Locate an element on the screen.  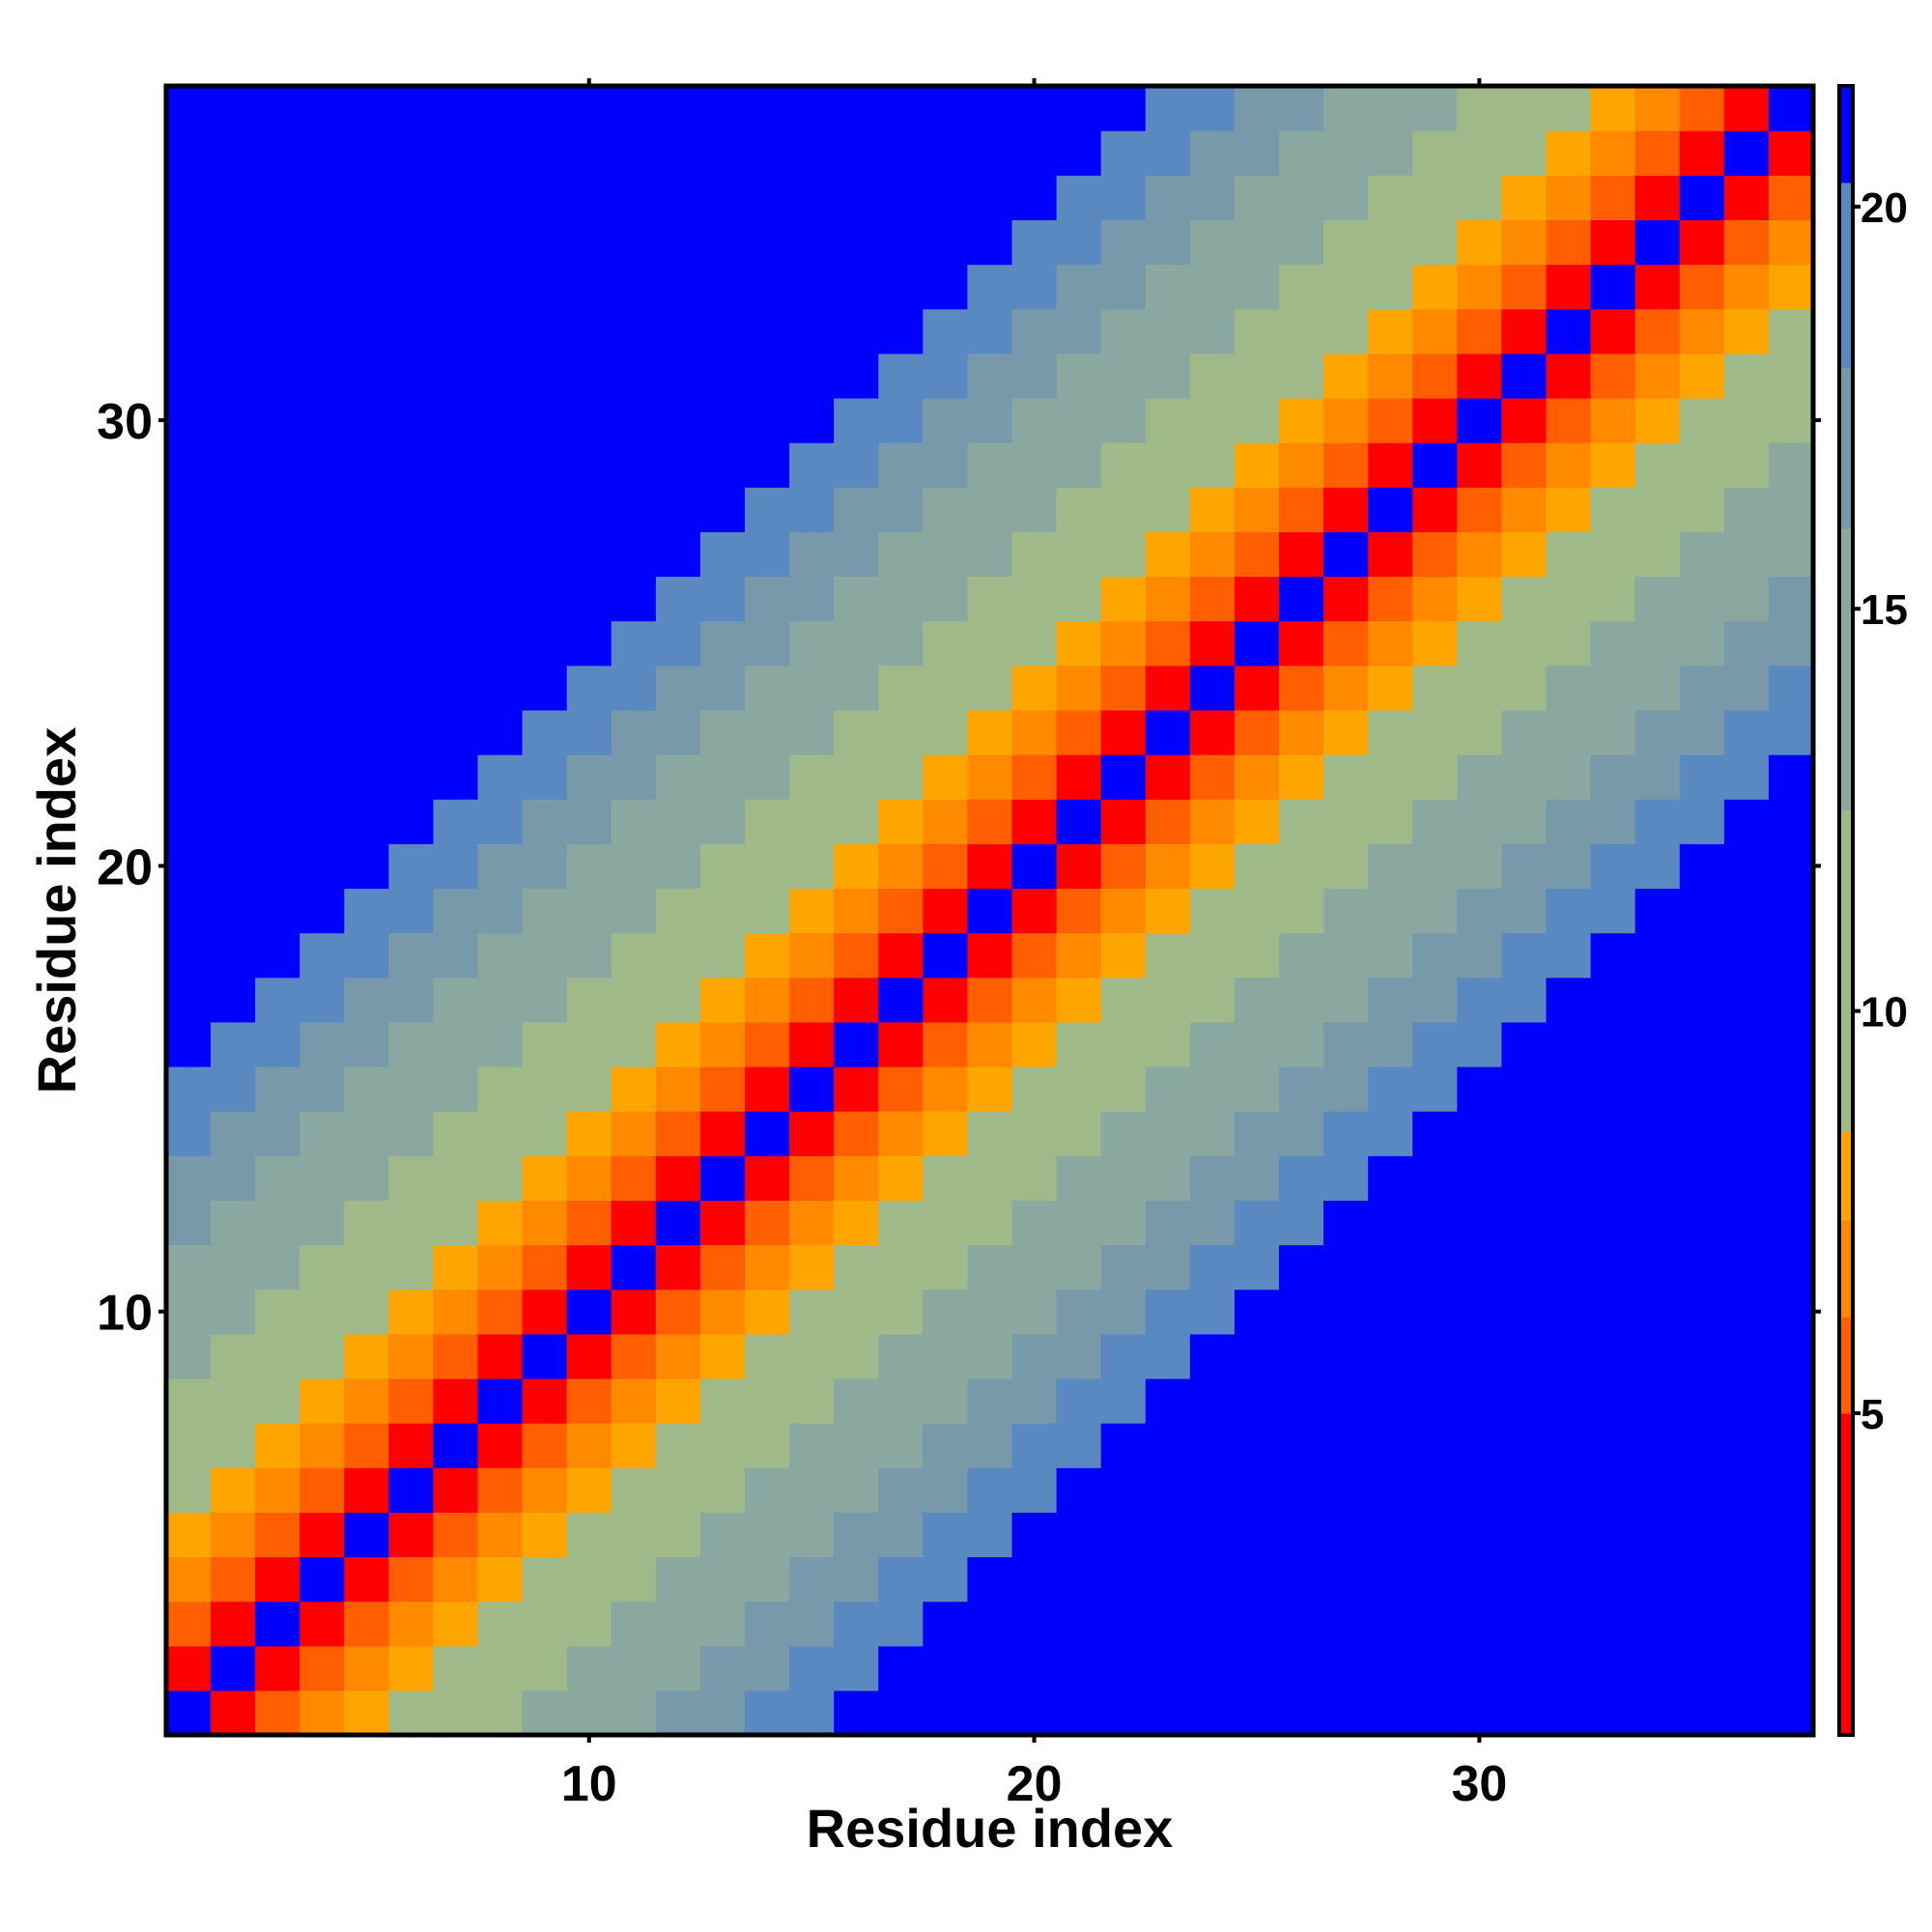
colorbar-tick-label: 5 is located at coordinates (1872, 1414).